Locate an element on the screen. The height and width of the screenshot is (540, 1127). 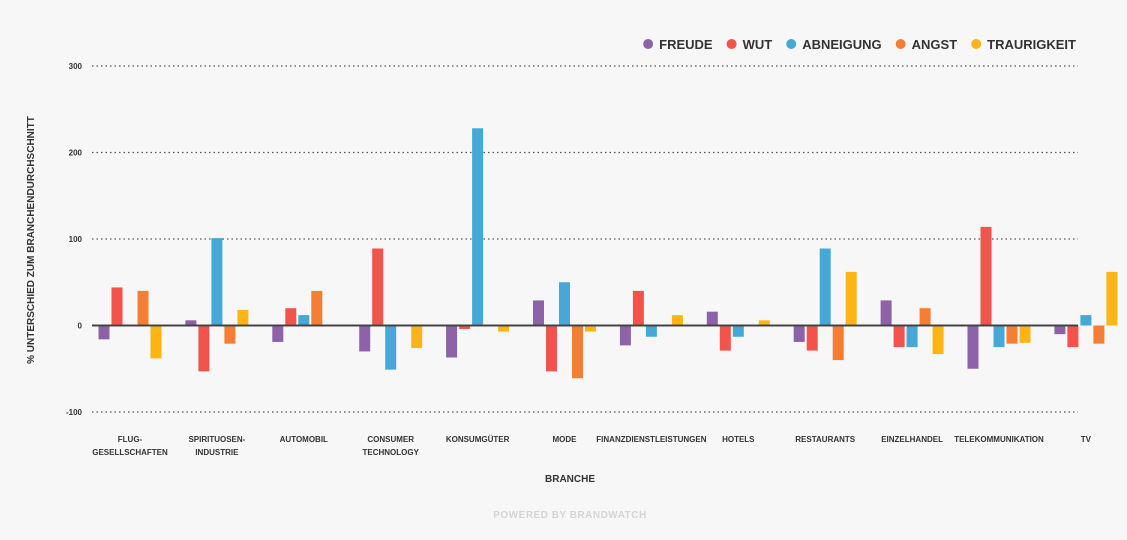
legend-item-abneigung: ABNEIGUNG is located at coordinates (834, 44).